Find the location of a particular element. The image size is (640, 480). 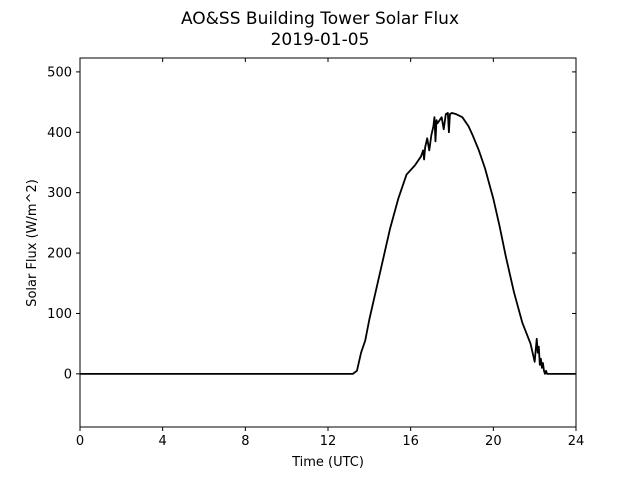

chart-subtitle: 2019-01-05 is located at coordinates (320, 40).